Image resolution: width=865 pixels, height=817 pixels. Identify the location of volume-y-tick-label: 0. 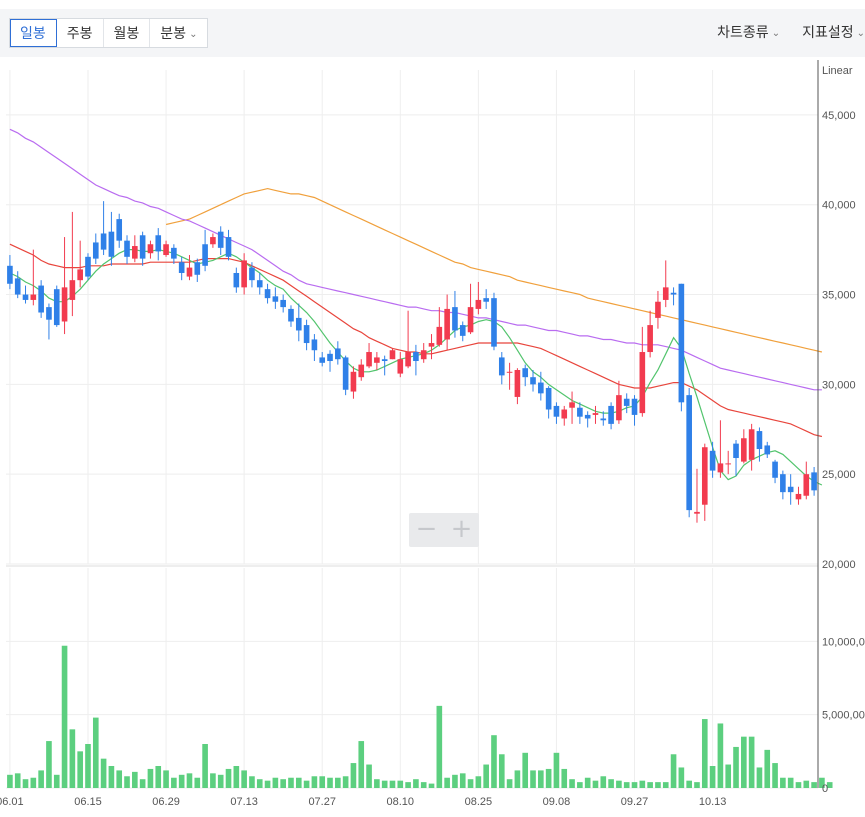
(825, 789).